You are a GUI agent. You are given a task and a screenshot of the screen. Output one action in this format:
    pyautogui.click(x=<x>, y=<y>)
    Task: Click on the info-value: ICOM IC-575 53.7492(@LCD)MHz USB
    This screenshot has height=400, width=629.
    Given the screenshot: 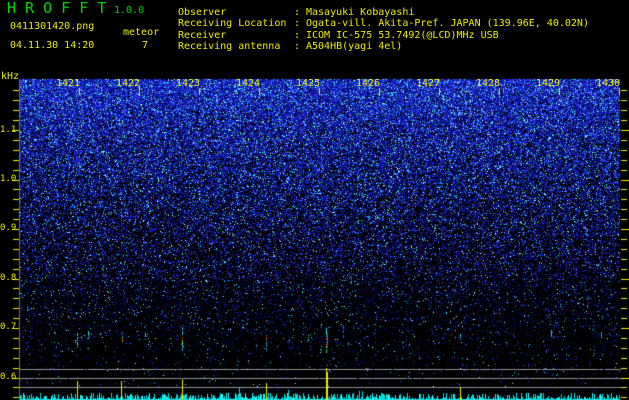 What is the action you would take?
    pyautogui.click(x=402, y=35)
    